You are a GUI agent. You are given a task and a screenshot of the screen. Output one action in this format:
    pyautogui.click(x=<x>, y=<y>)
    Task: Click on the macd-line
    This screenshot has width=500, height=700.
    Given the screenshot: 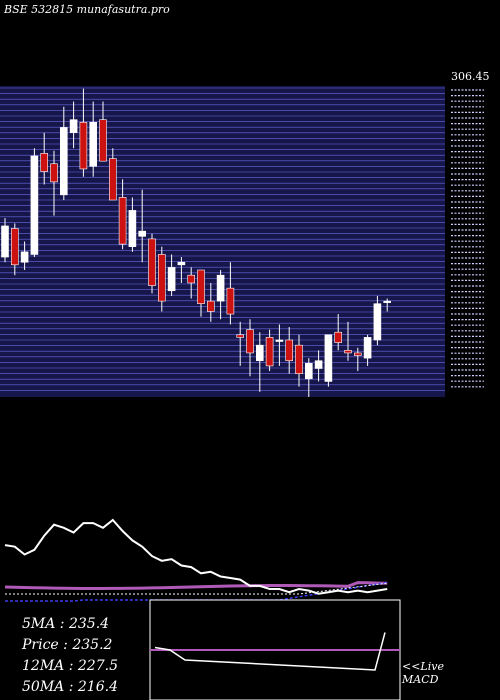 What is the action you would take?
    pyautogui.click(x=270, y=651)
    